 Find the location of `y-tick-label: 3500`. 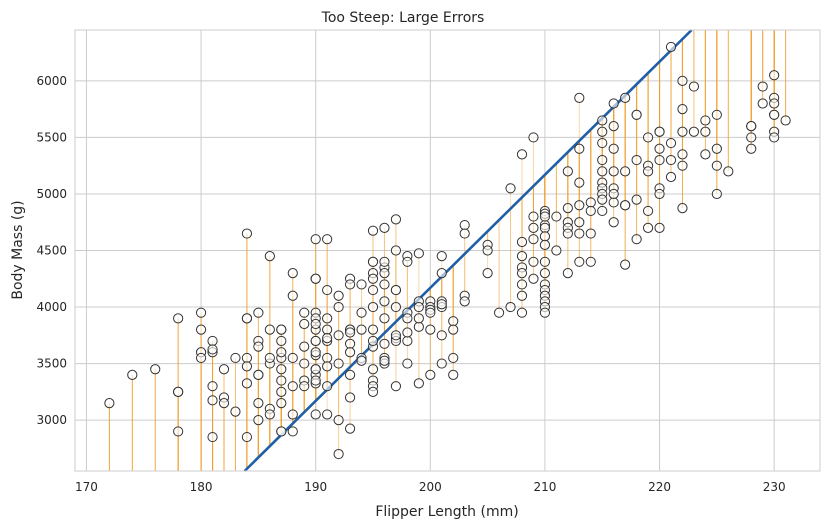

y-tick-label: 3500 is located at coordinates (51, 364).